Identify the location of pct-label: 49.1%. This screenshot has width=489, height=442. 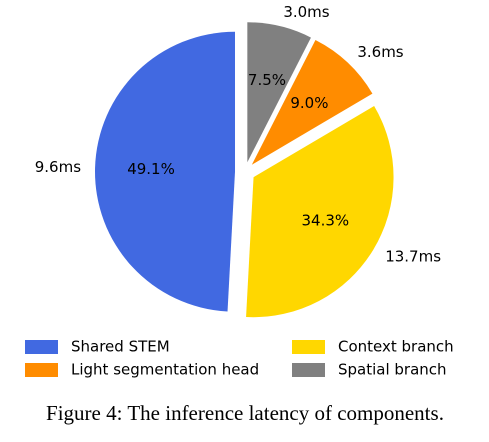
(151, 169).